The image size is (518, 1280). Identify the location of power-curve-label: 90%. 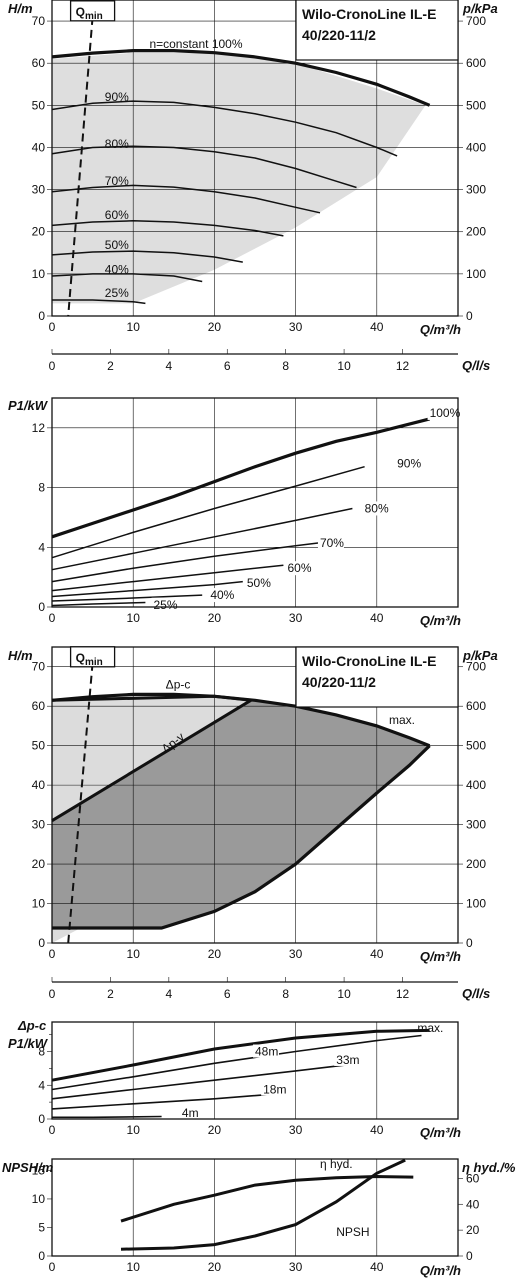
(409, 464).